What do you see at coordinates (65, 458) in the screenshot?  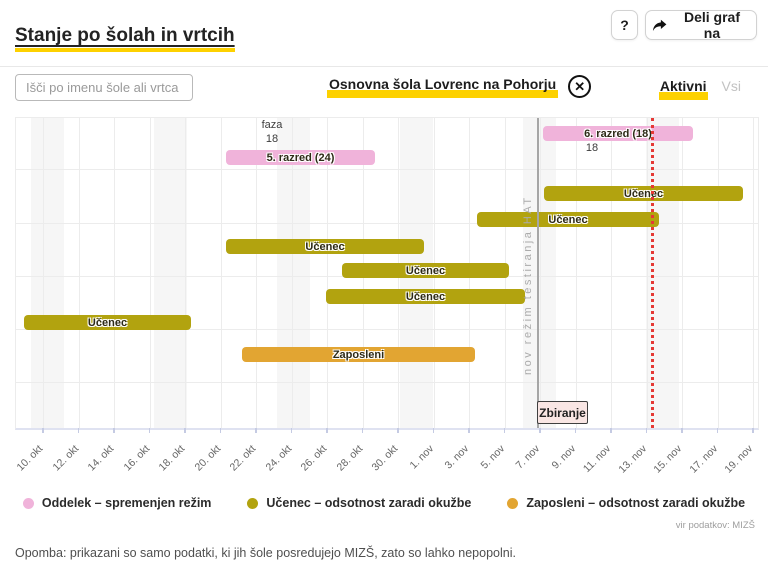 I see `axis-tick-label: 12. okt` at bounding box center [65, 458].